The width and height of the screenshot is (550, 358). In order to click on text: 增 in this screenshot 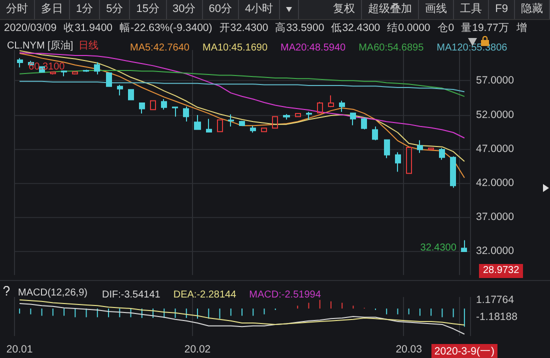, I will do `click(522, 28)`.